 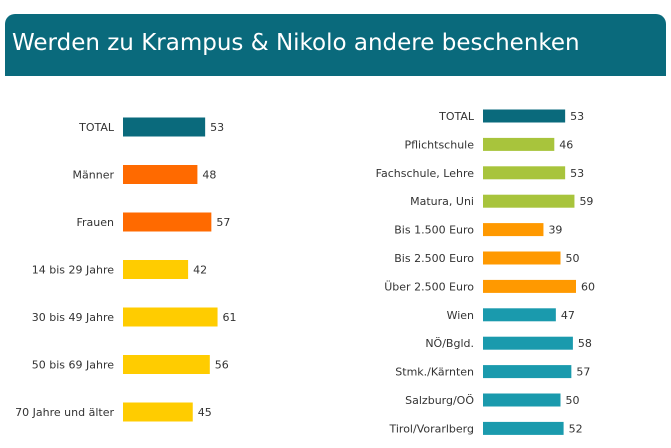 I want to click on title-banner, so click(x=335, y=45).